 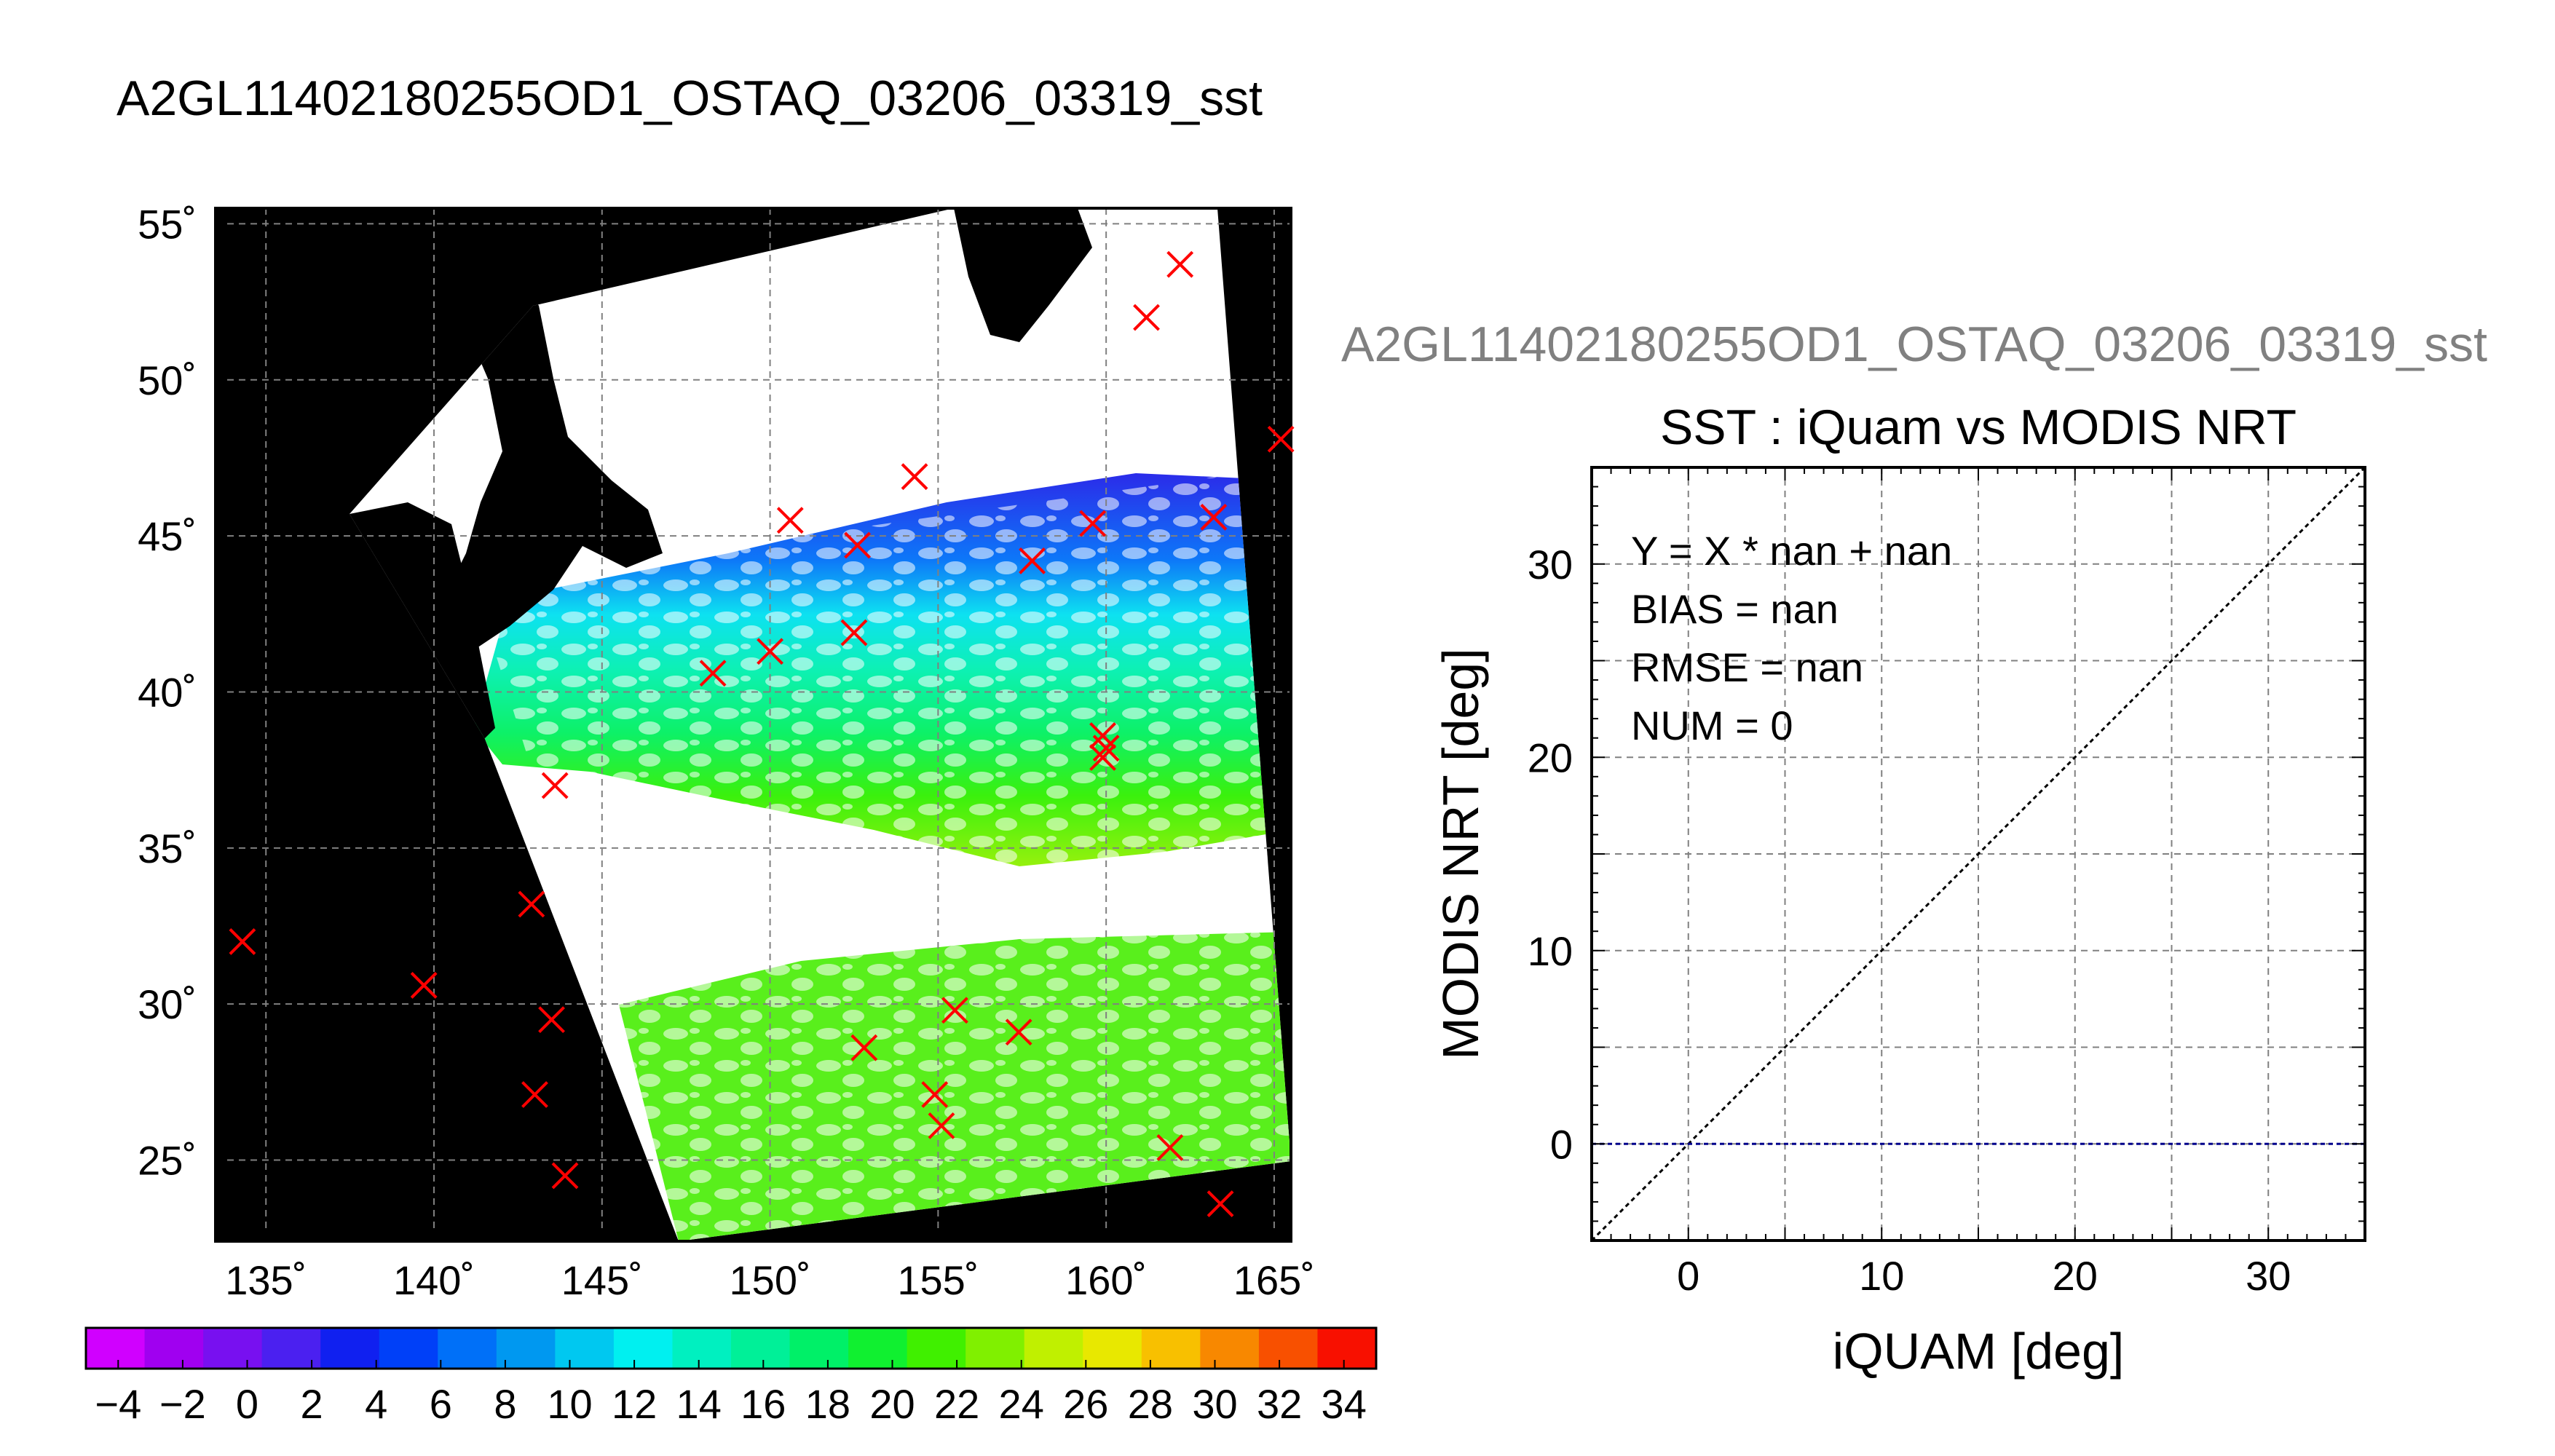 What do you see at coordinates (1735, 609) in the screenshot?
I see `stats-line: BIAS = nan` at bounding box center [1735, 609].